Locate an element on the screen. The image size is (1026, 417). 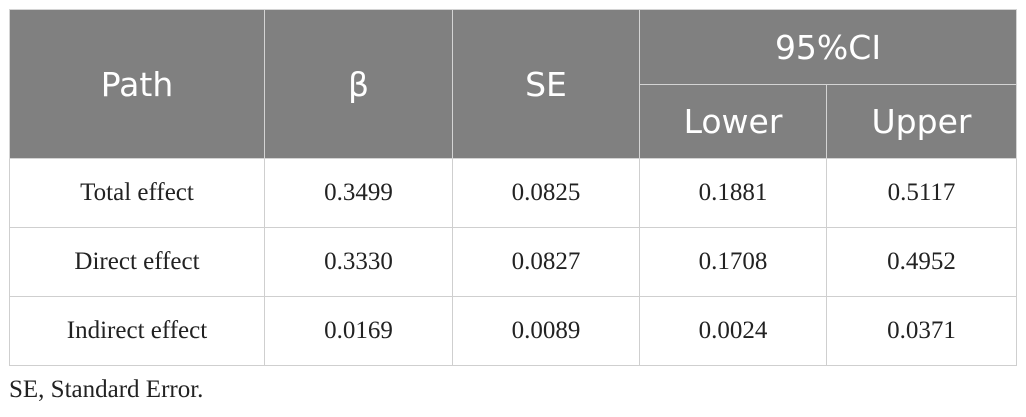
cell-path: Total effect is located at coordinates (137, 193).